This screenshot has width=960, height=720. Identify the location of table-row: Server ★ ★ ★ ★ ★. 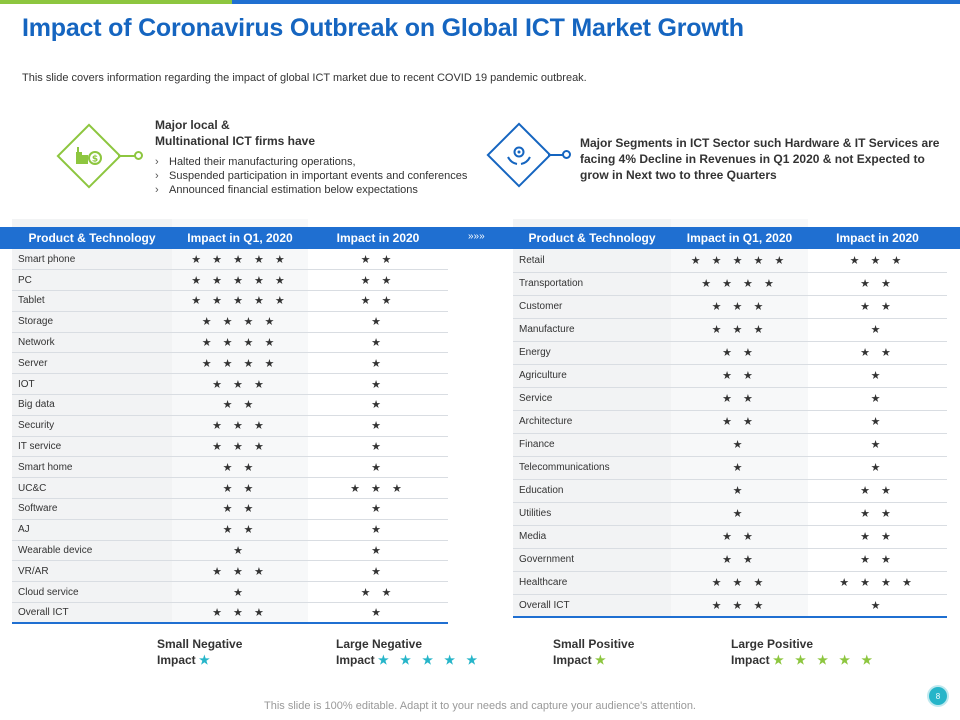
(230, 363).